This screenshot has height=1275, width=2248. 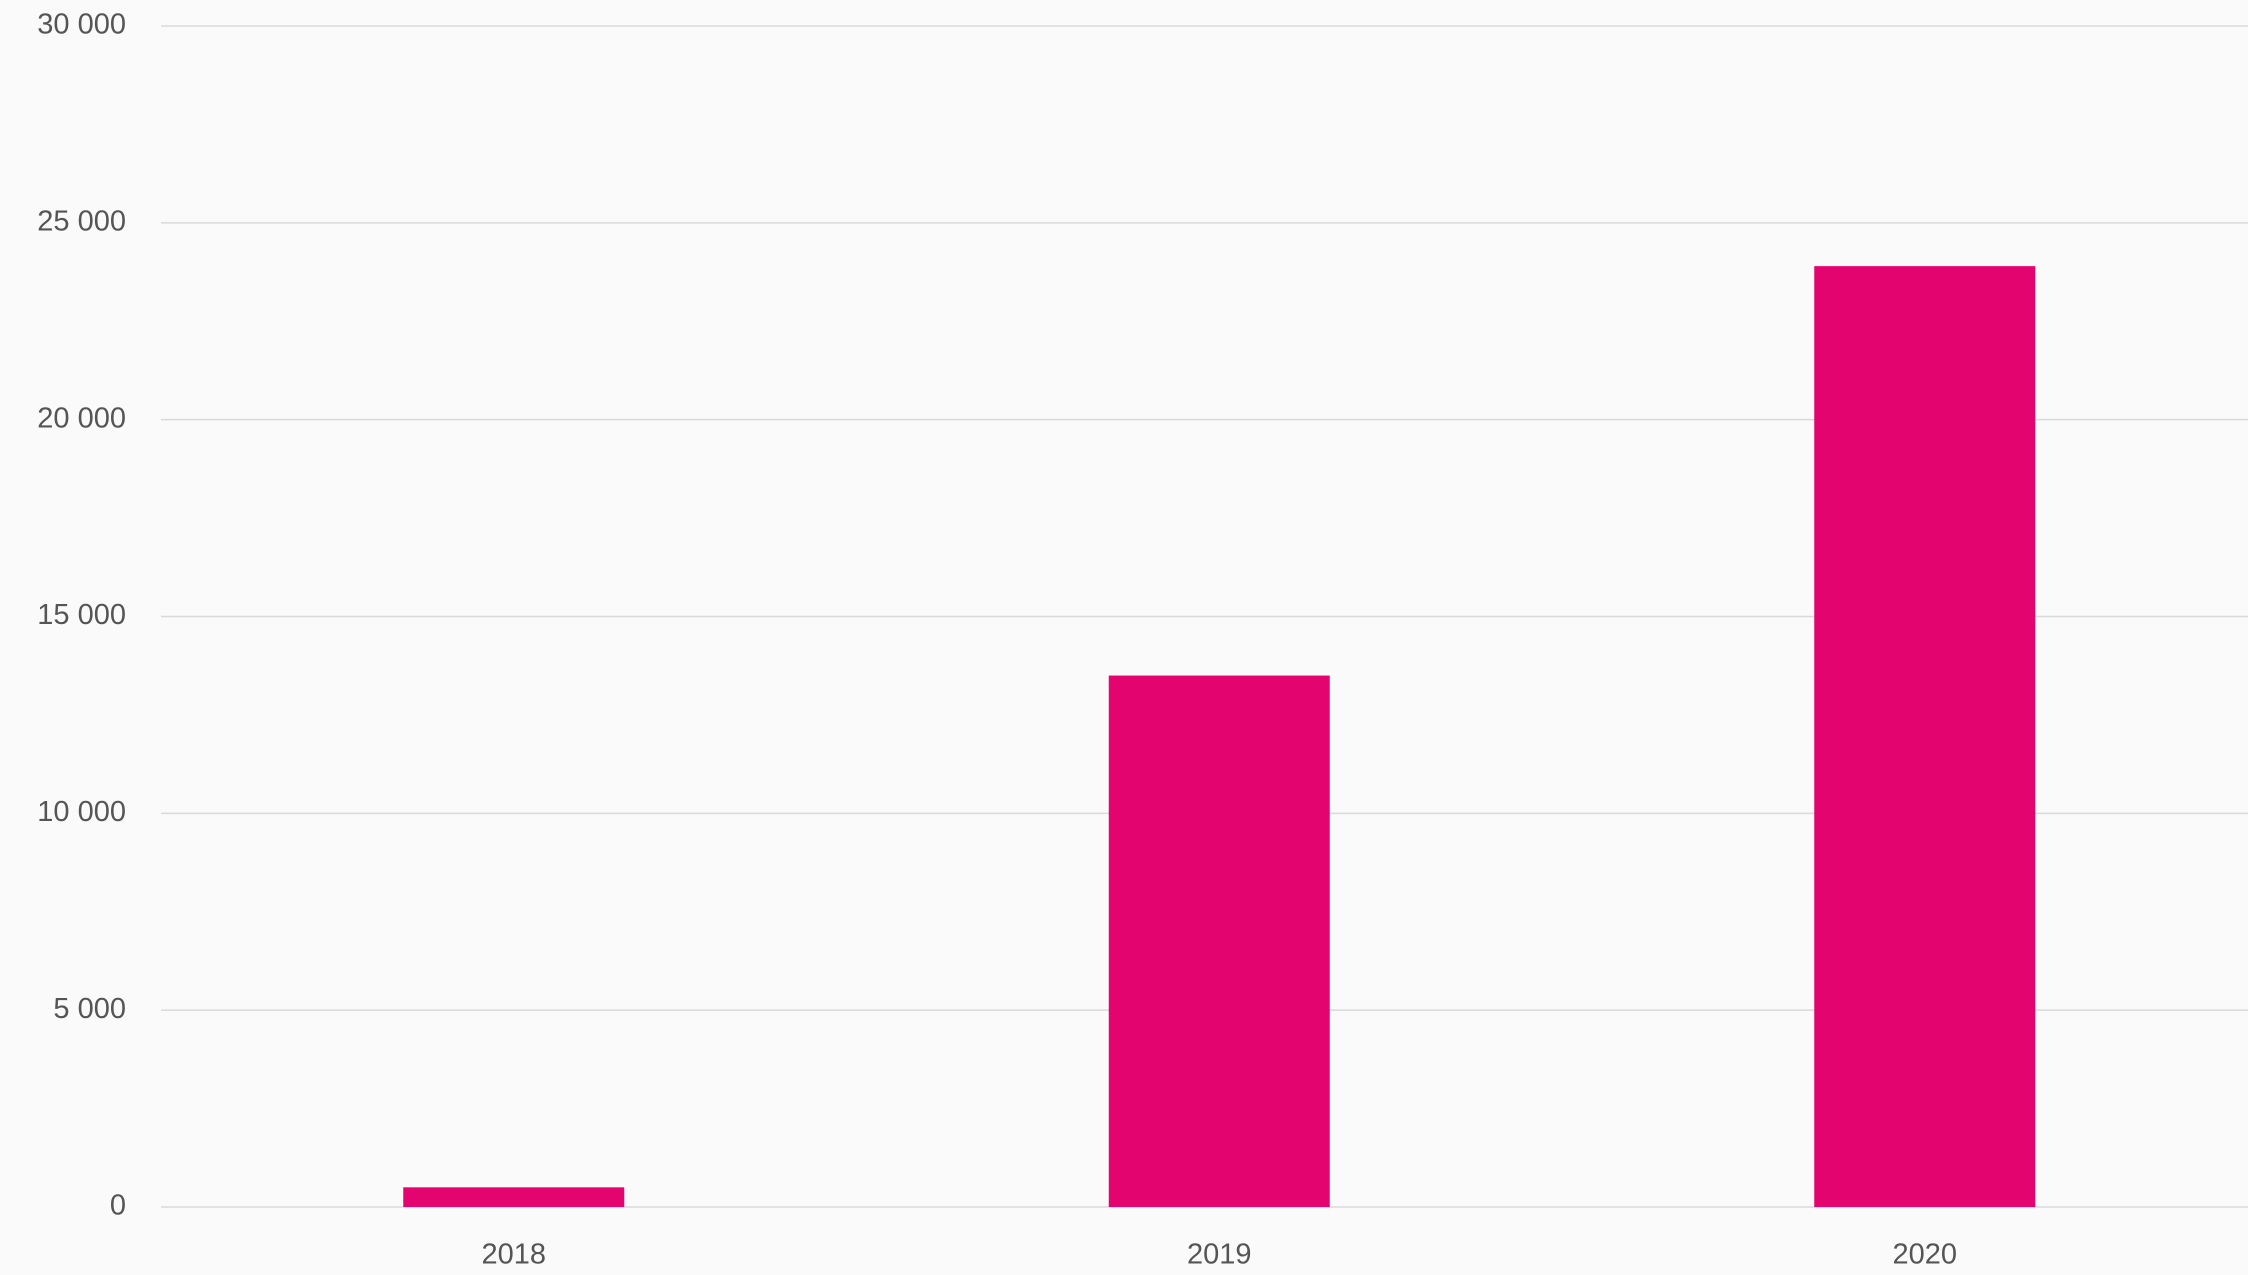 I want to click on y-tick-label: 30 000, so click(x=81, y=25).